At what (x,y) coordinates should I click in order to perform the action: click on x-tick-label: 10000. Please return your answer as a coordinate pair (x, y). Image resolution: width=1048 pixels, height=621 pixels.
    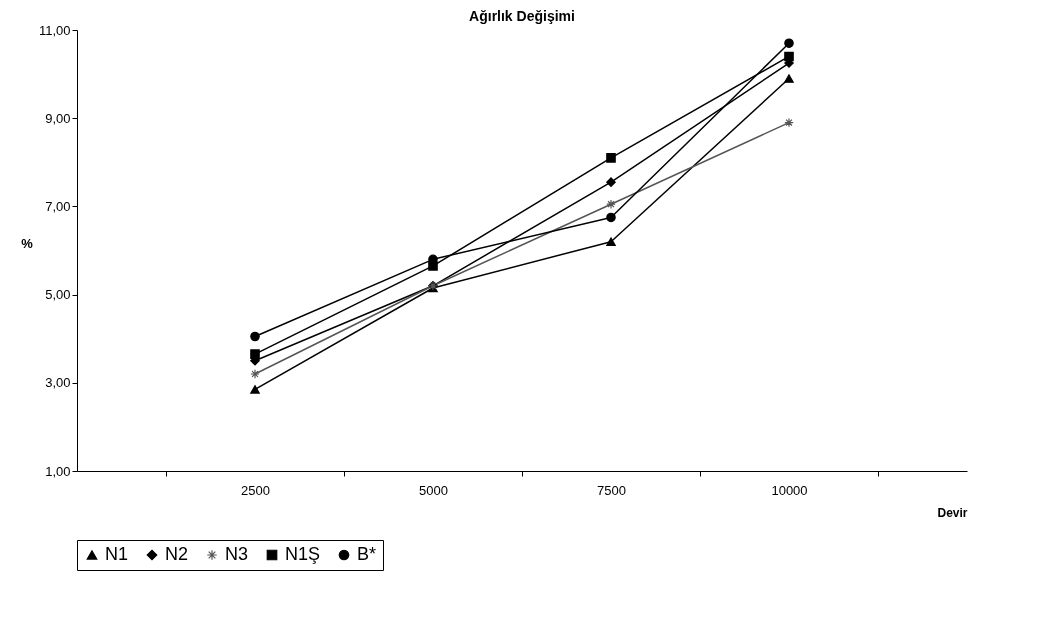
    Looking at the image, I should click on (789, 490).